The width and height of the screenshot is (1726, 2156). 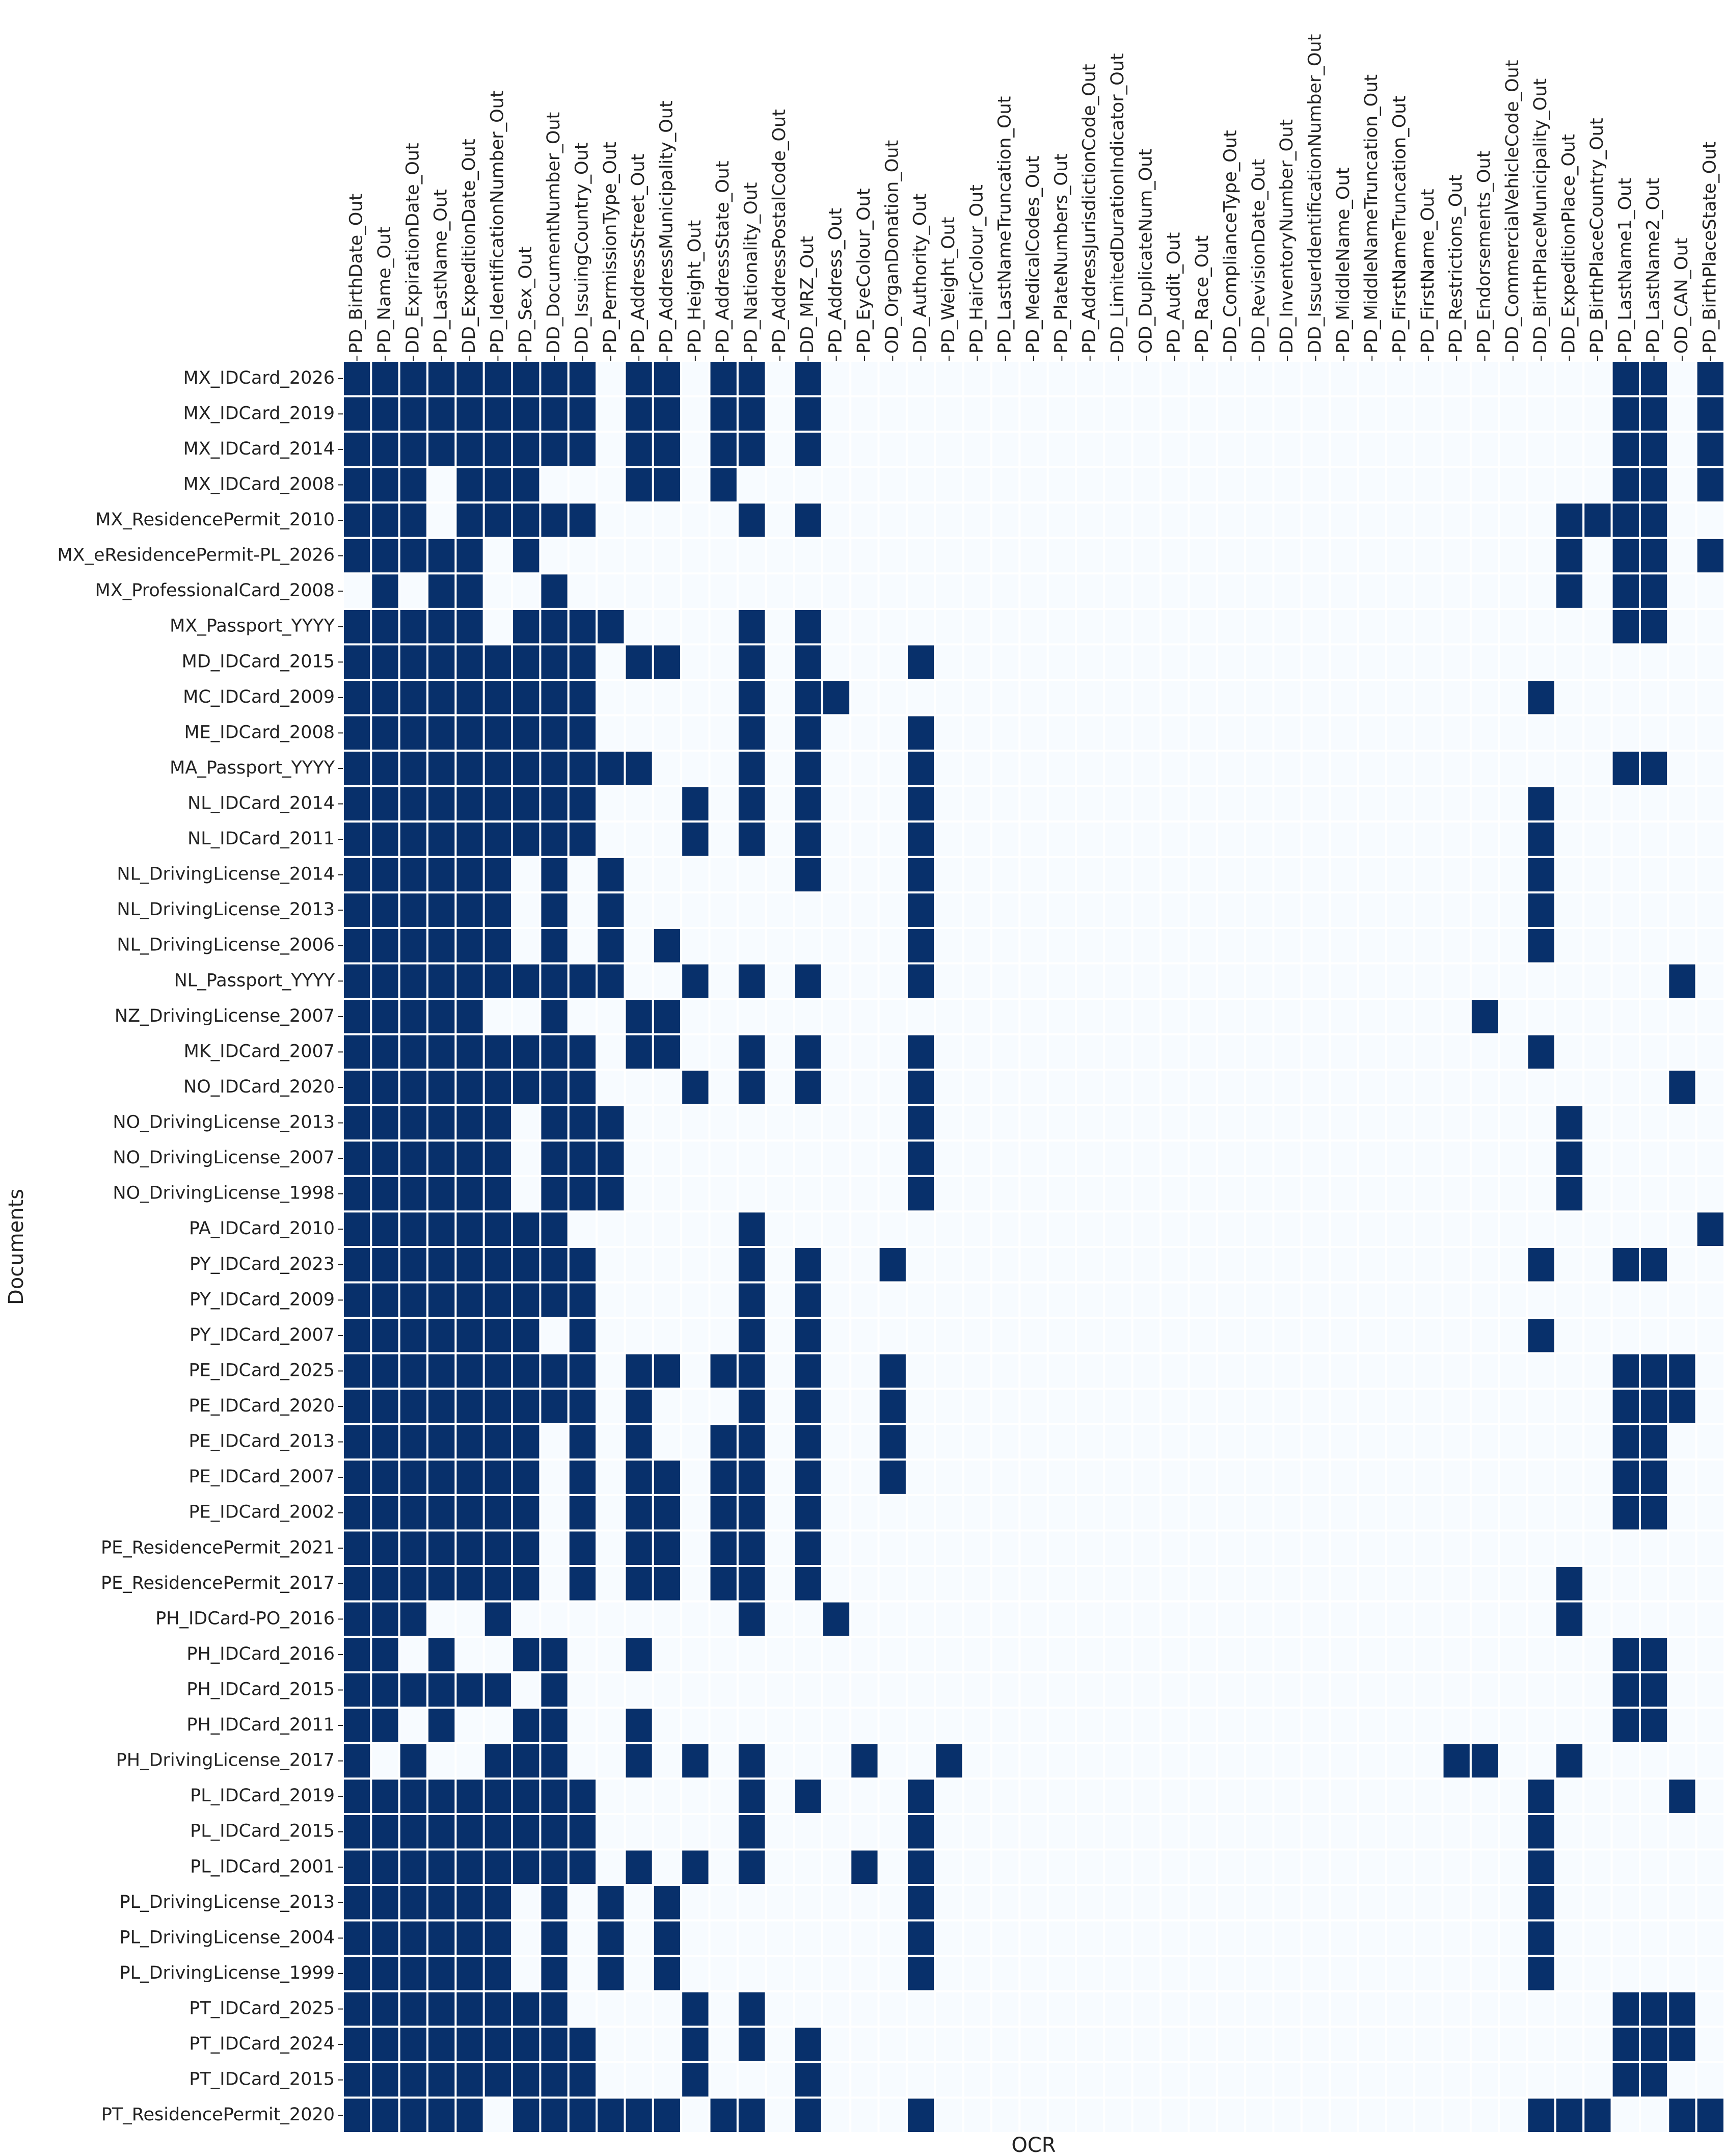 I want to click on x-tick-label: PD_MiddleName_Out, so click(x=1343, y=261).